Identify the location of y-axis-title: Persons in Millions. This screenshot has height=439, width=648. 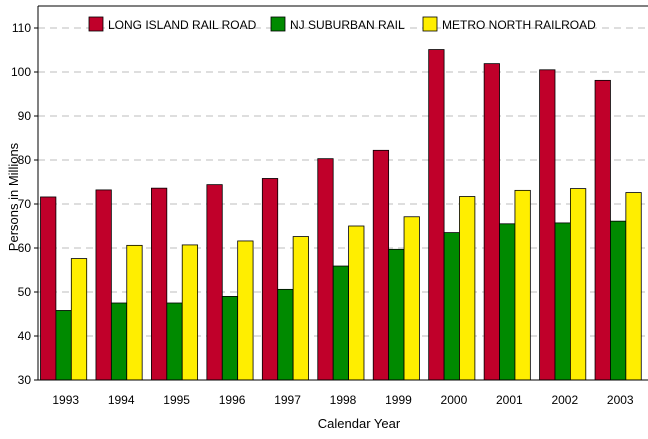
(13, 196).